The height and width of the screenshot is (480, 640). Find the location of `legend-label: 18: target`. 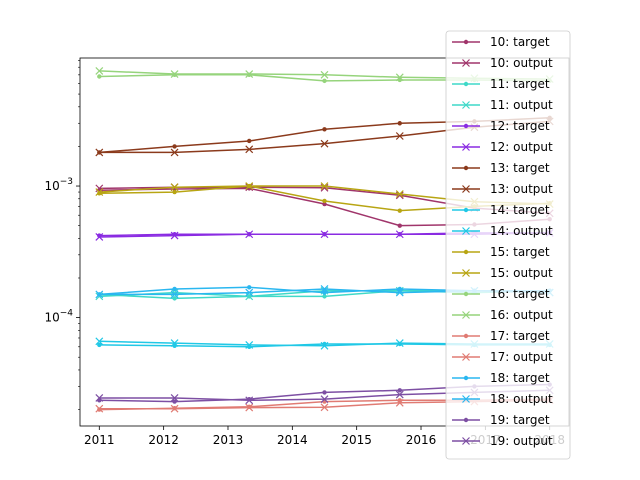

legend-label: 18: target is located at coordinates (520, 378).